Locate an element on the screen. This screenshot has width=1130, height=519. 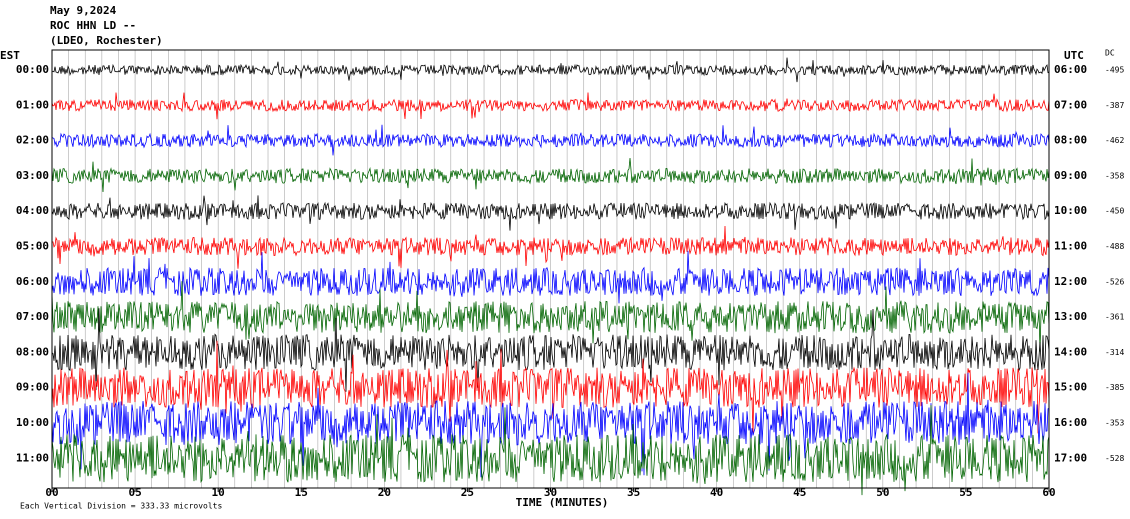
dc-title: DC is located at coordinates (1110, 53).